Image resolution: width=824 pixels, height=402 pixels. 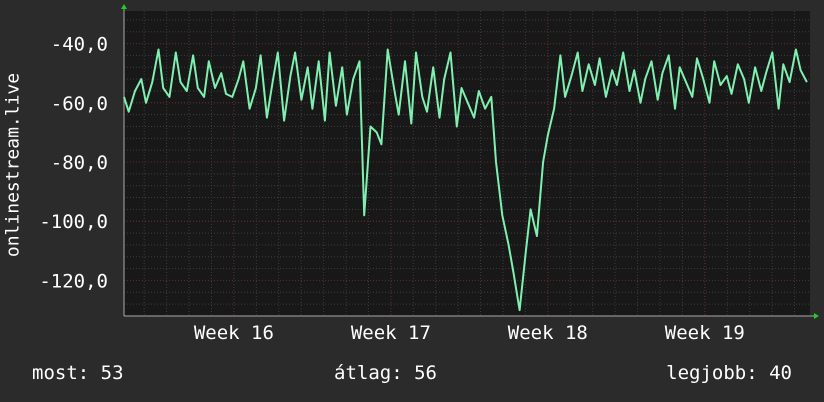 What do you see at coordinates (78, 373) in the screenshot?
I see `stat-current: most: 53` at bounding box center [78, 373].